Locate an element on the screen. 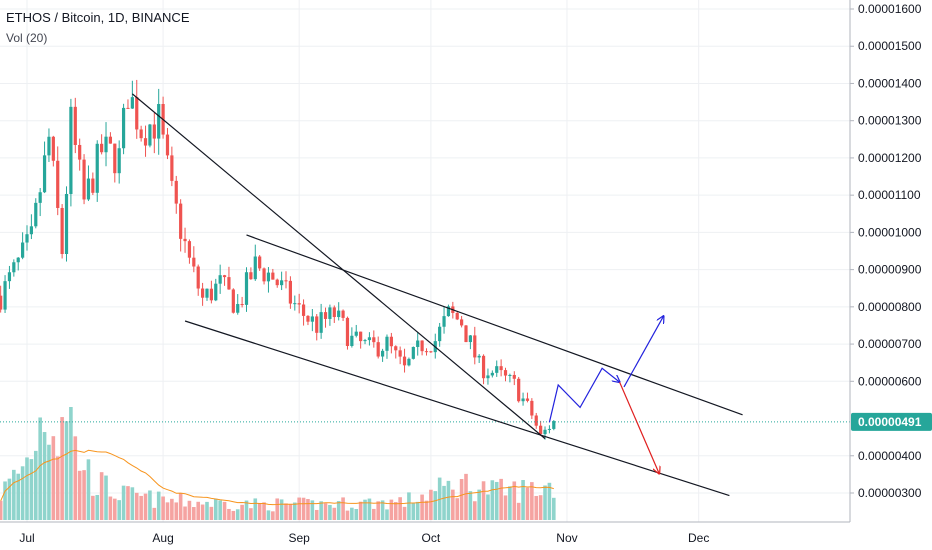  projection-arrows is located at coordinates (606, 394).